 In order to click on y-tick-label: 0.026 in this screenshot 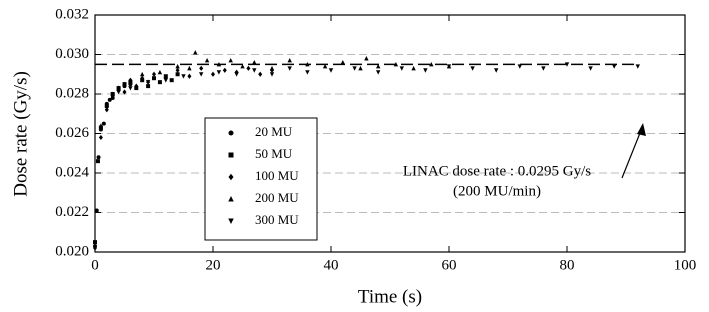, I will do `click(72, 133)`.